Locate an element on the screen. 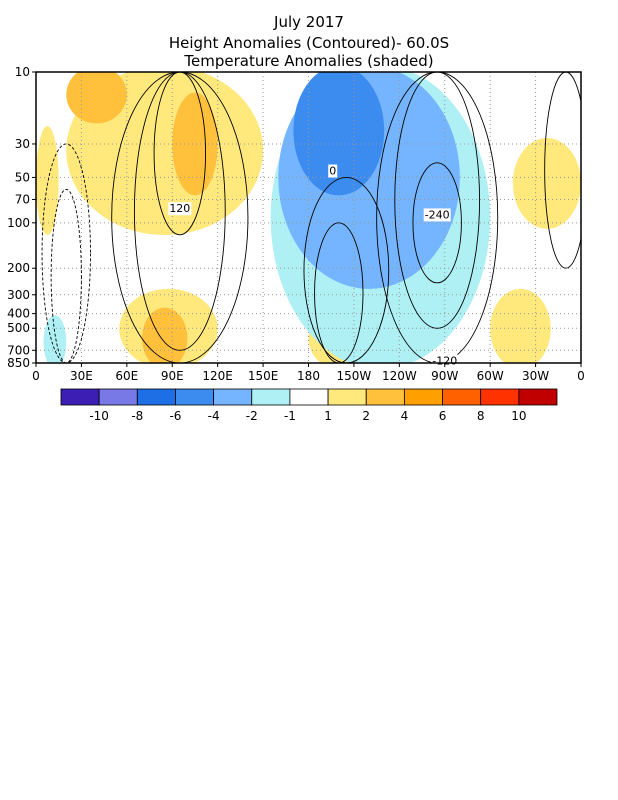 This screenshot has width=618, height=800. colorbar-label-1: -8 is located at coordinates (137, 416).